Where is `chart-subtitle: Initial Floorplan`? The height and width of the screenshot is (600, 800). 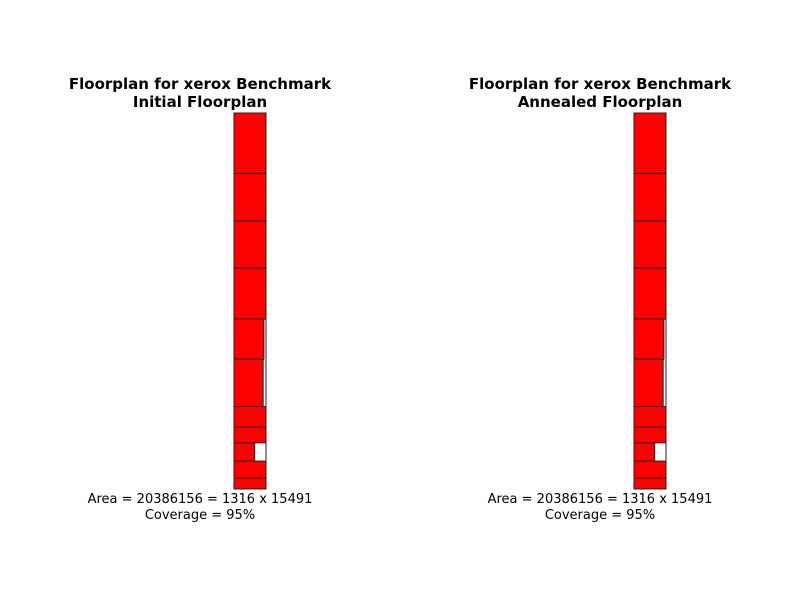 chart-subtitle: Initial Floorplan is located at coordinates (200, 102).